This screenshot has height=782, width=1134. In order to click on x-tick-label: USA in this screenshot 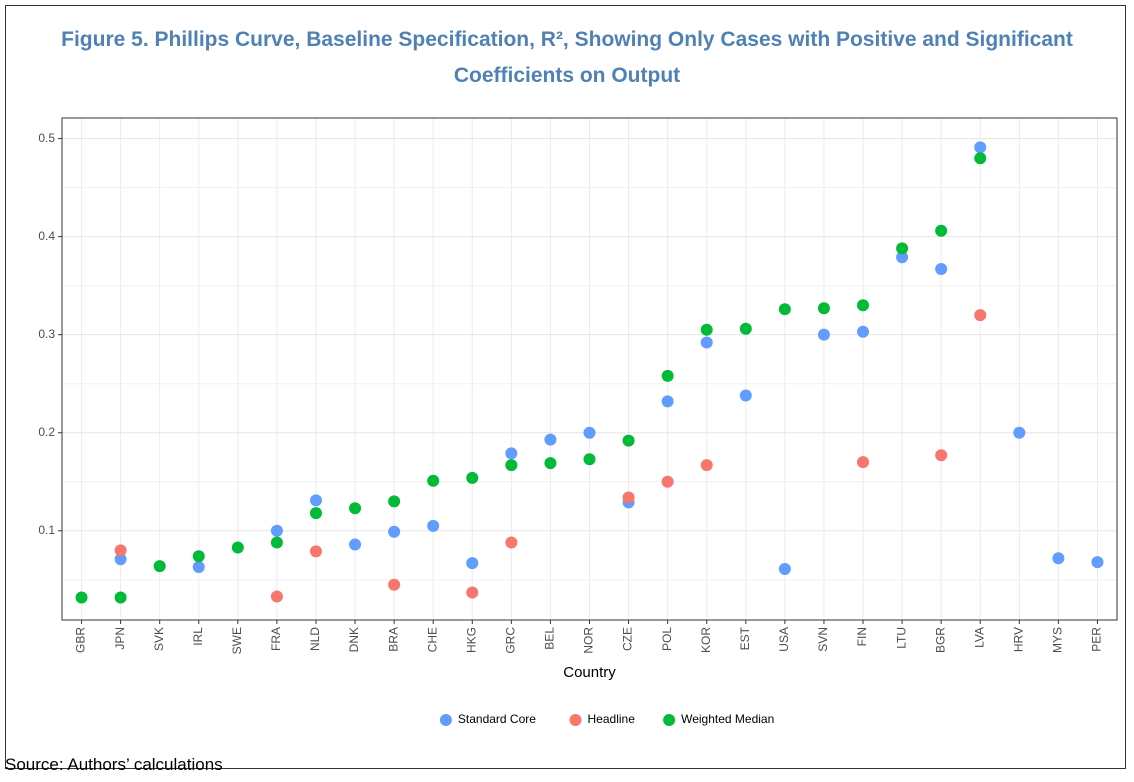, I will do `click(784, 639)`.